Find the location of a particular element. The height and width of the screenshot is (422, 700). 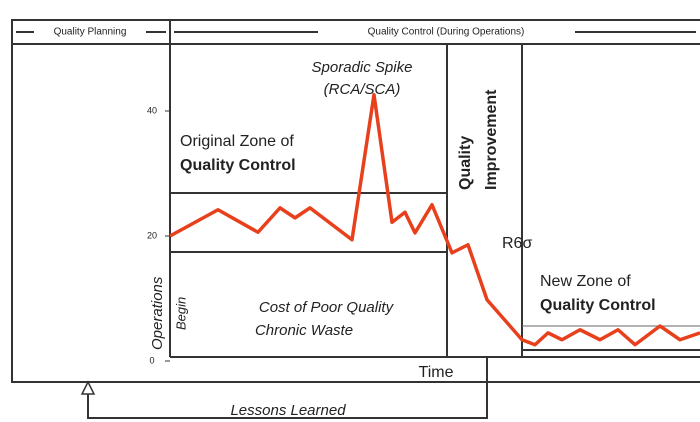

annotation: Begin is located at coordinates (180, 313).